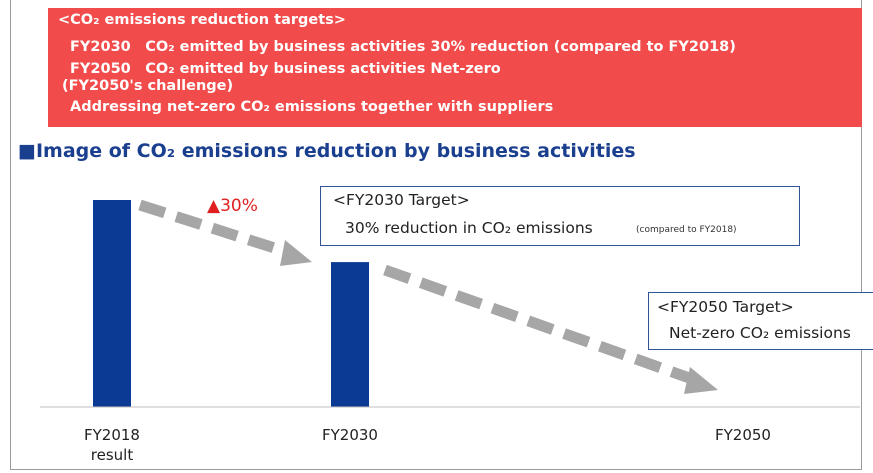 The height and width of the screenshot is (473, 873). What do you see at coordinates (743, 435) in the screenshot?
I see `x-tick-label: FY2050` at bounding box center [743, 435].